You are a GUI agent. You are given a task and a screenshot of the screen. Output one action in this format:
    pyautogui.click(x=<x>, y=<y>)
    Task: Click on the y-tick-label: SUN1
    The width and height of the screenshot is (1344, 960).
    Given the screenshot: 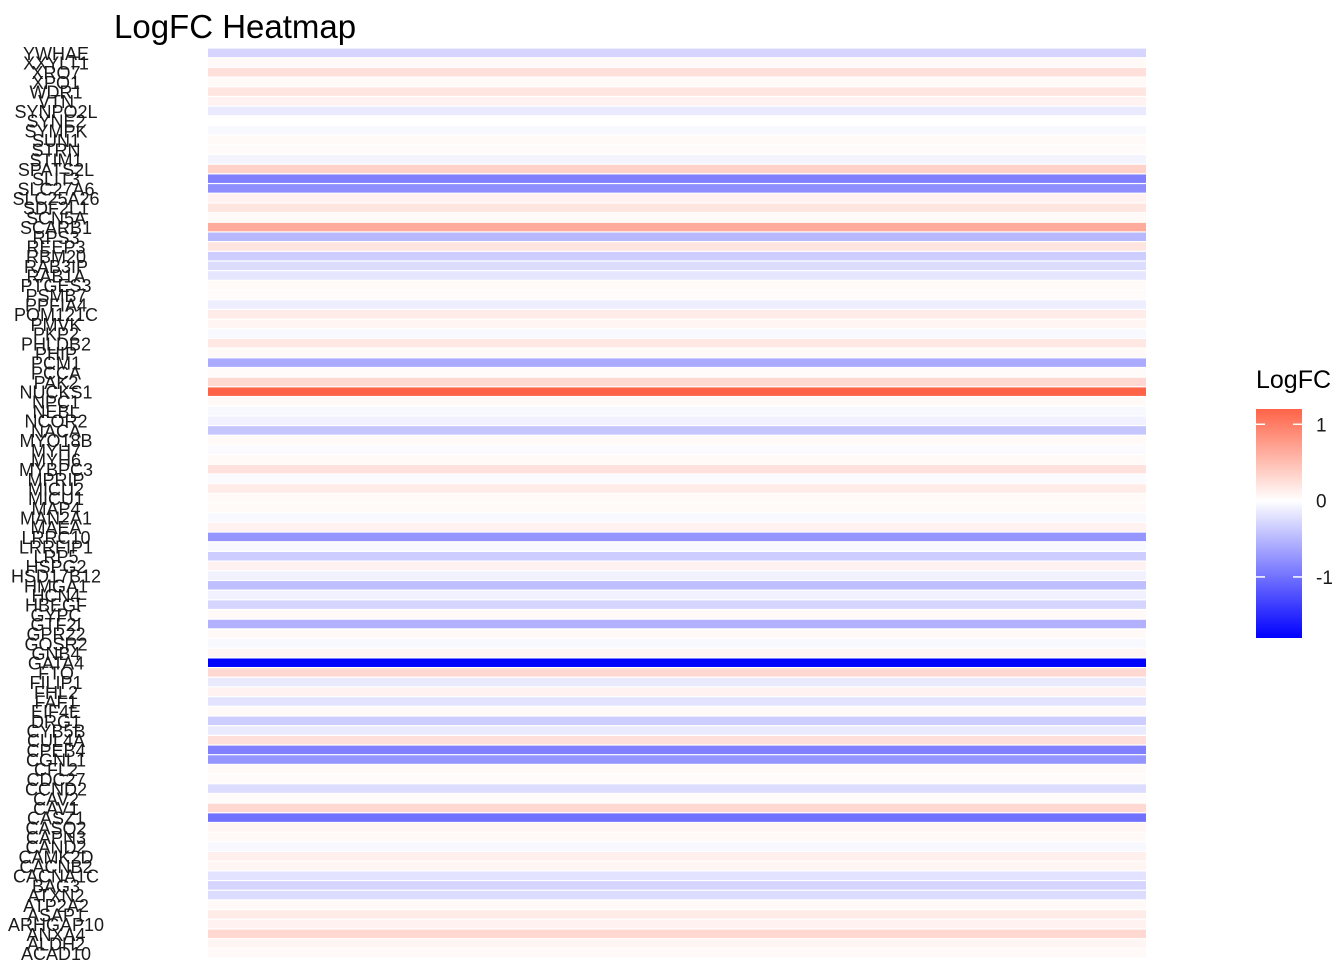 What is the action you would take?
    pyautogui.click(x=56, y=141)
    